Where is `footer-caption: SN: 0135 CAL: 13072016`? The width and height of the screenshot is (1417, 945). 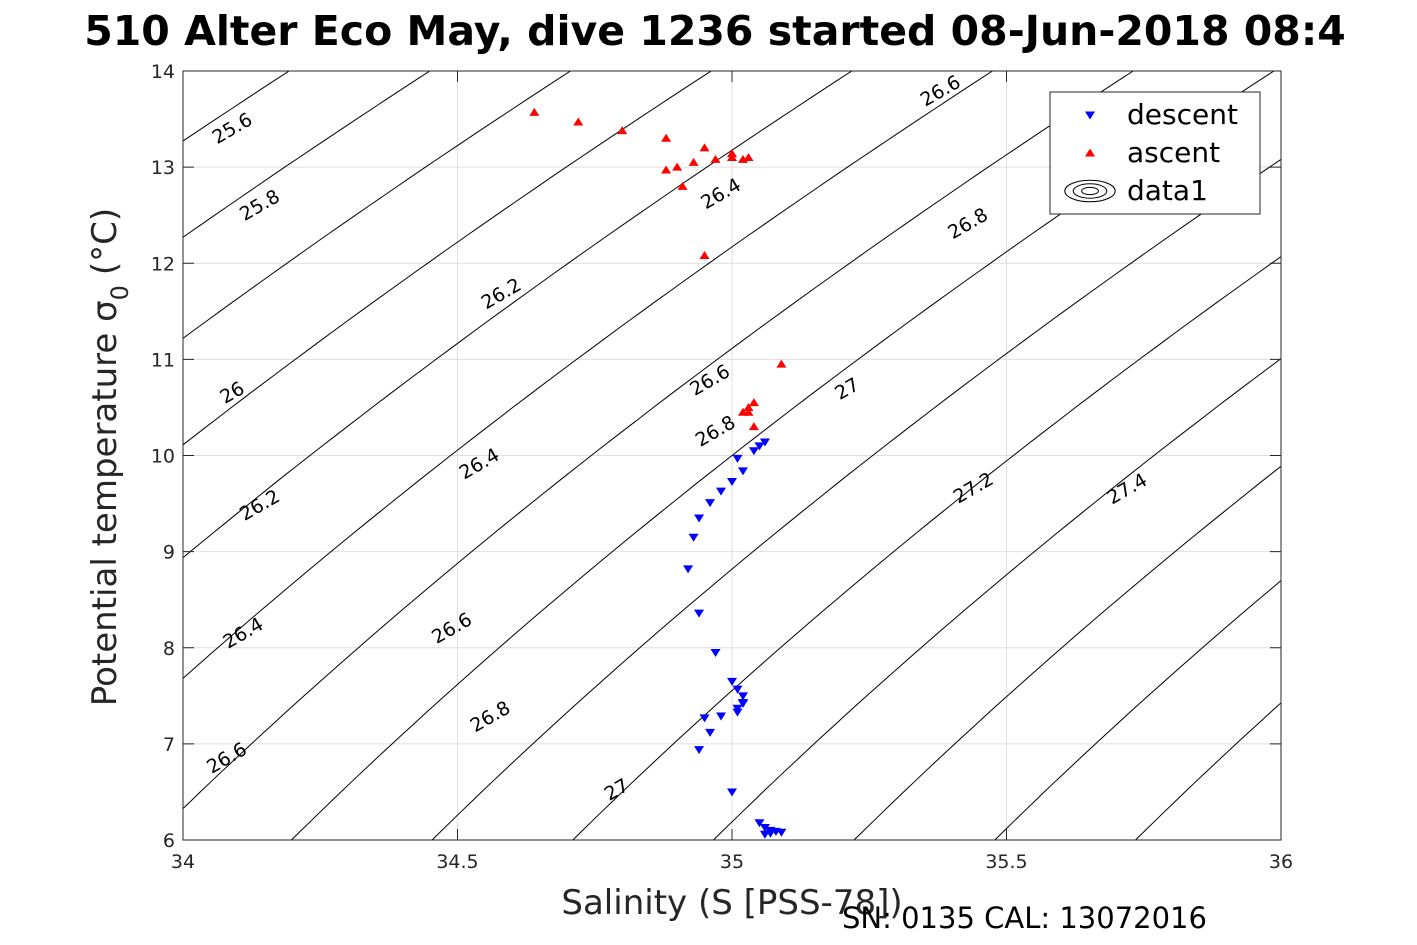
footer-caption: SN: 0135 CAL: 13072016 is located at coordinates (1024, 918).